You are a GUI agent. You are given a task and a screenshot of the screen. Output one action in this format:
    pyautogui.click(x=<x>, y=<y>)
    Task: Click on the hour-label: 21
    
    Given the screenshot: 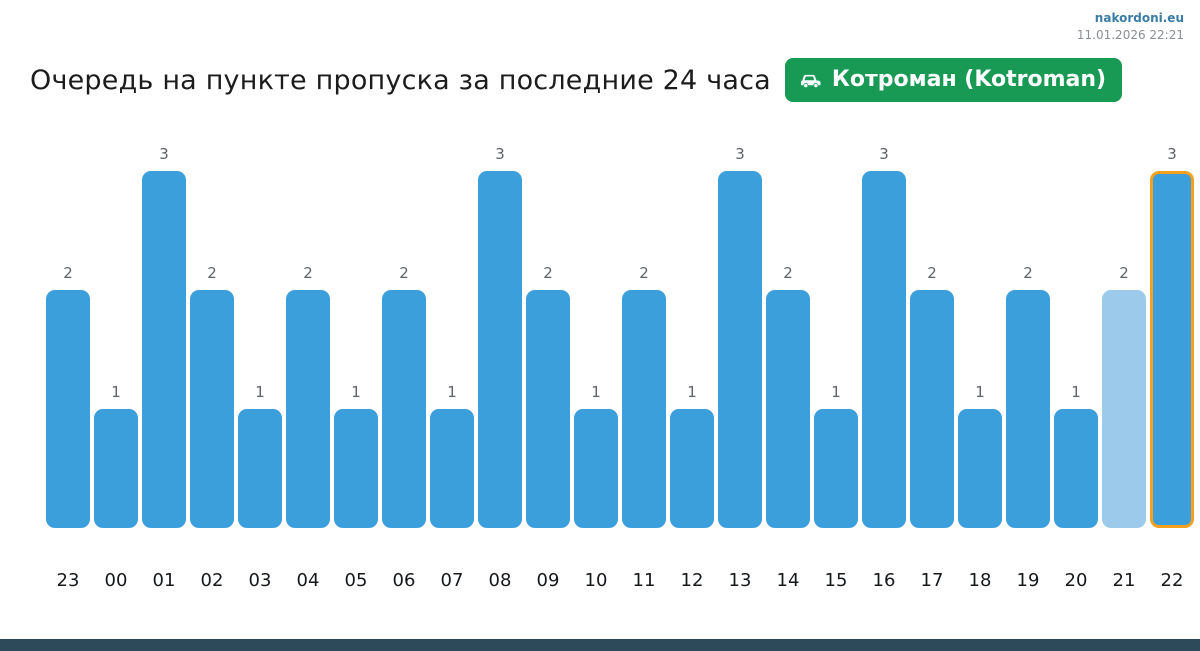 What is the action you would take?
    pyautogui.click(x=1124, y=580)
    